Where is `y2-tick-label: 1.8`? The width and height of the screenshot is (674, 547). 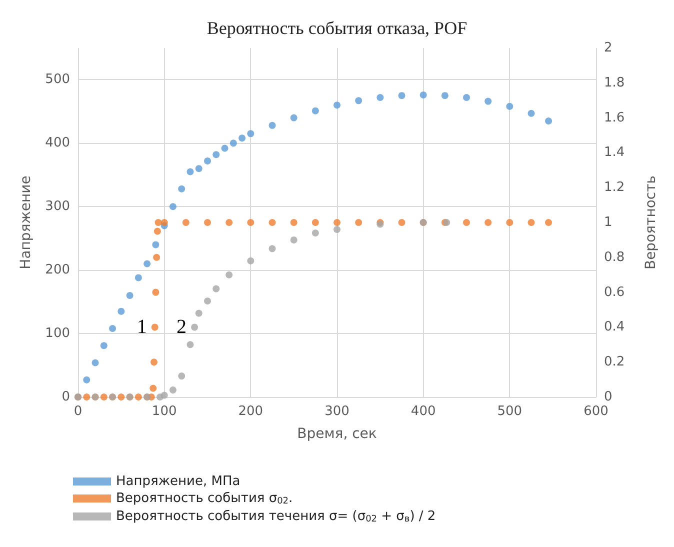
y2-tick-label: 1.8 is located at coordinates (614, 82).